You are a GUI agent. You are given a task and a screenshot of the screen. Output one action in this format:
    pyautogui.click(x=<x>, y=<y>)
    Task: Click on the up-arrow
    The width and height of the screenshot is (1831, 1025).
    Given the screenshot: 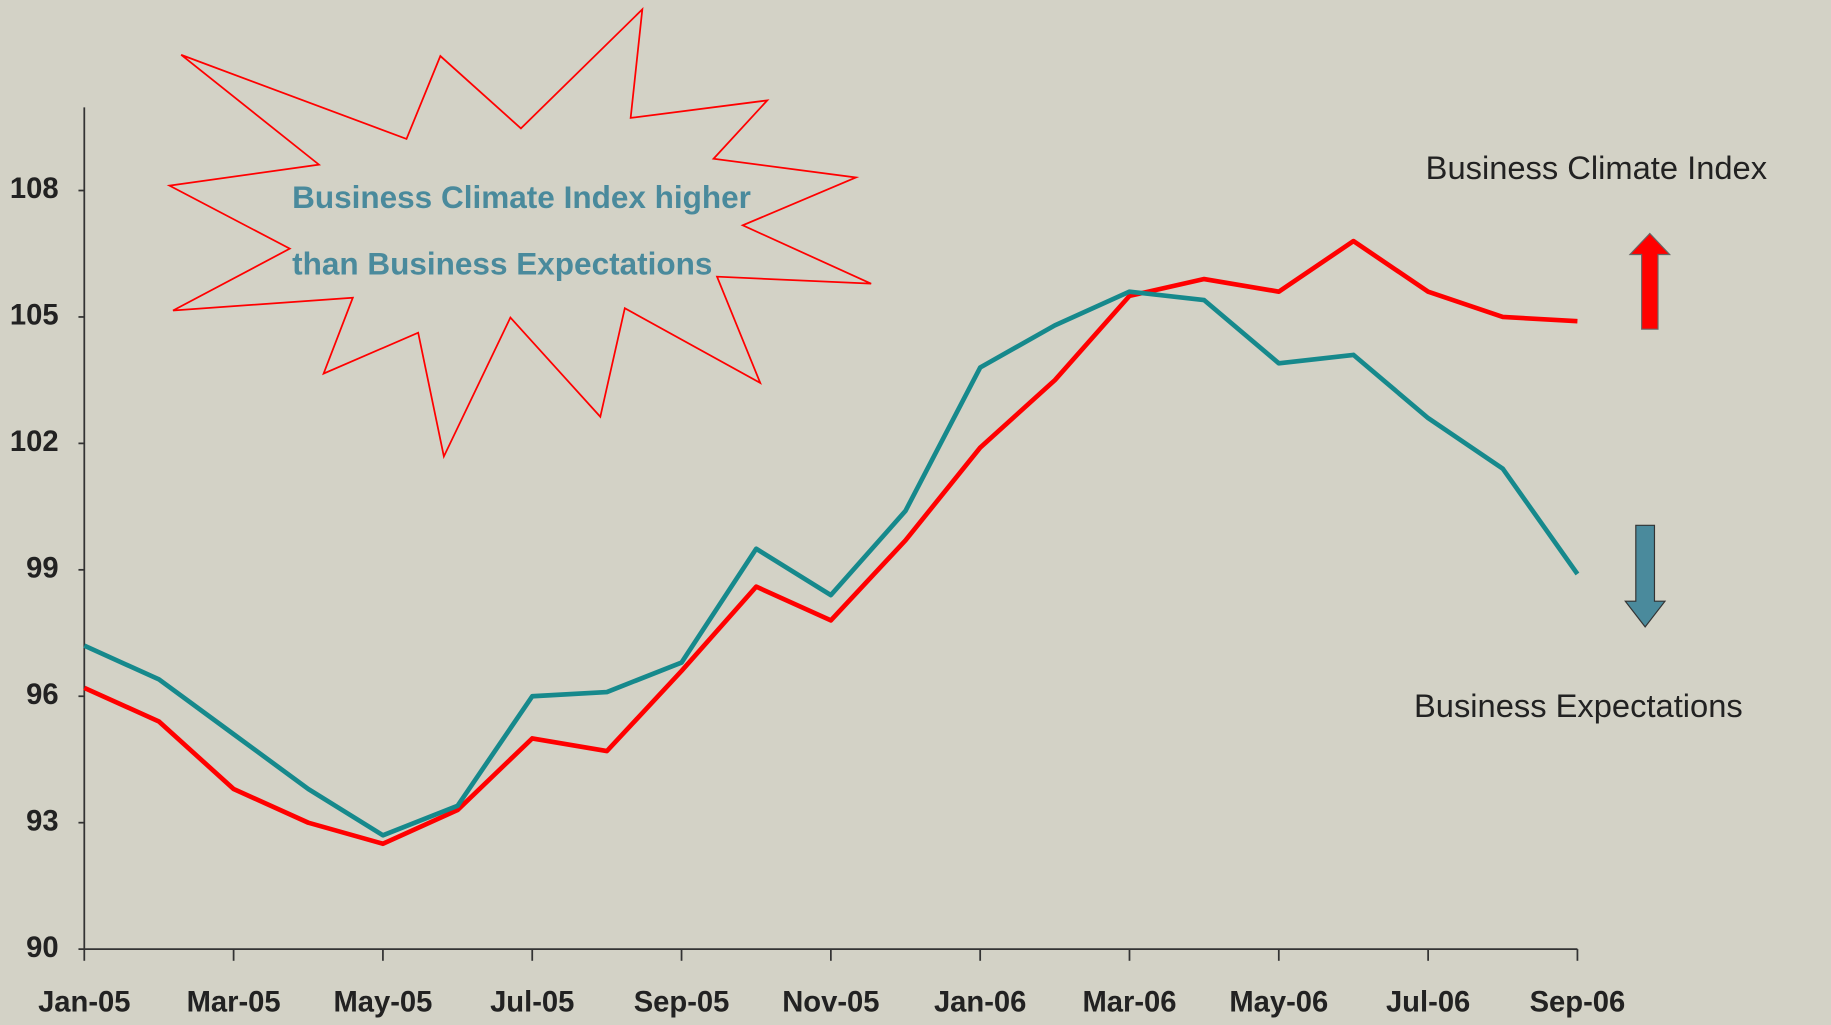 What is the action you would take?
    pyautogui.click(x=1650, y=281)
    